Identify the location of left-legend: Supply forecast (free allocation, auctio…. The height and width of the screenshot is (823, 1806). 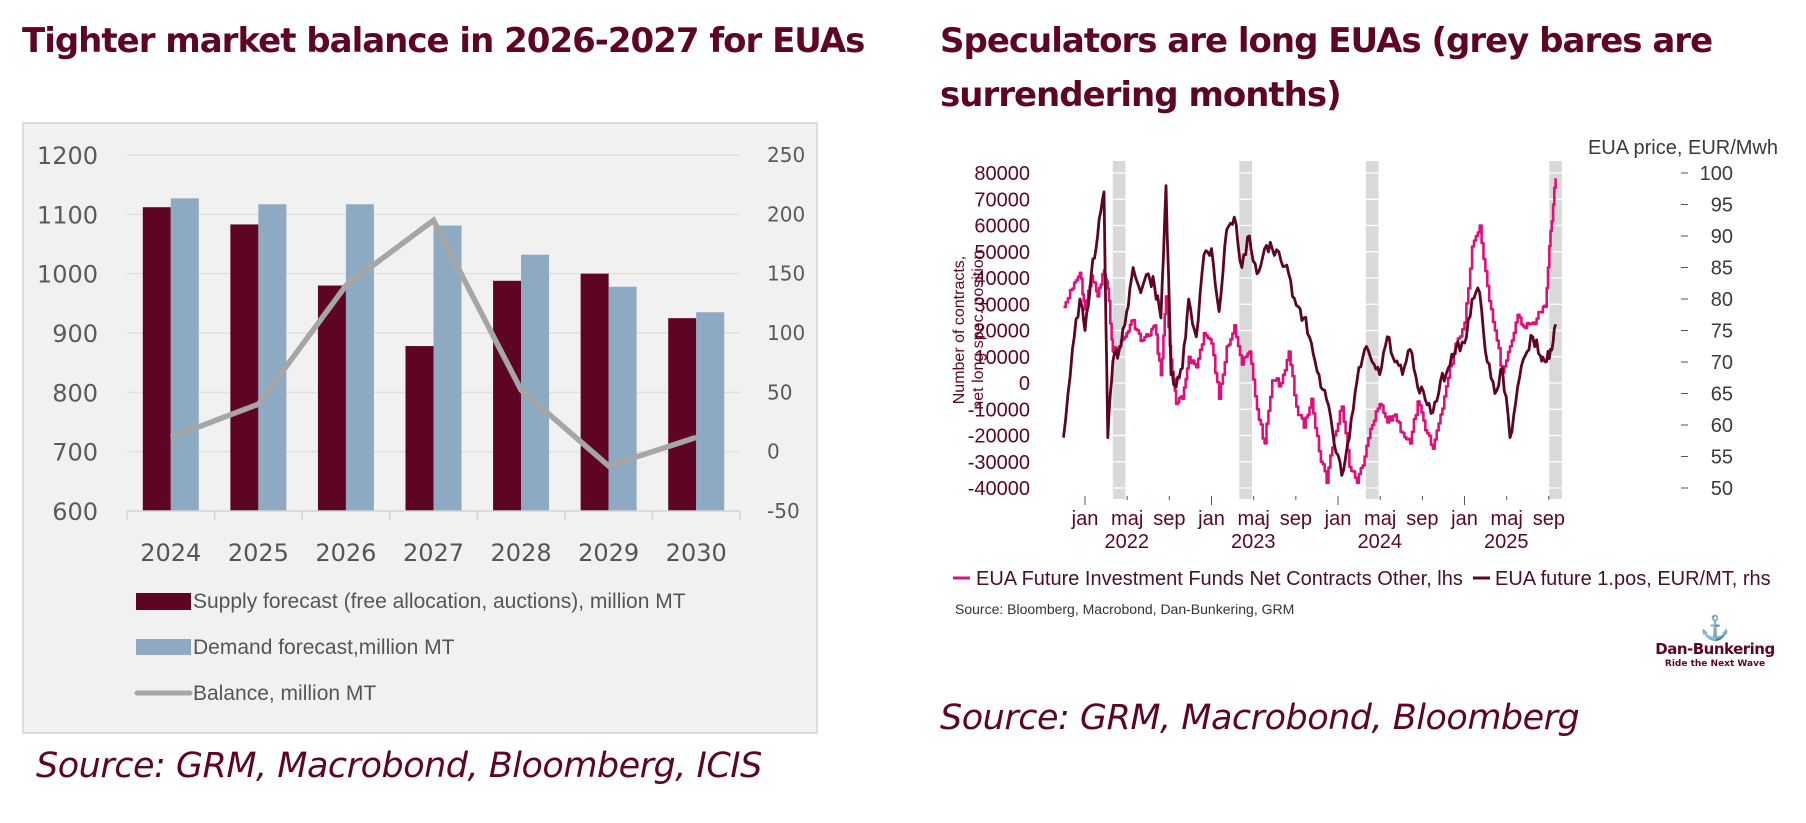
(410, 647).